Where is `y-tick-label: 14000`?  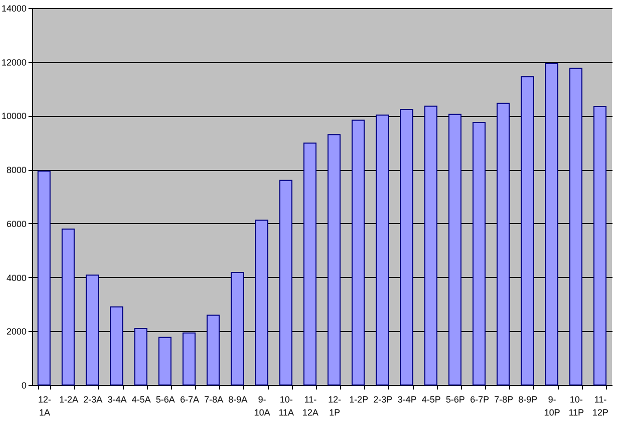
y-tick-label: 14000 is located at coordinates (13, 9).